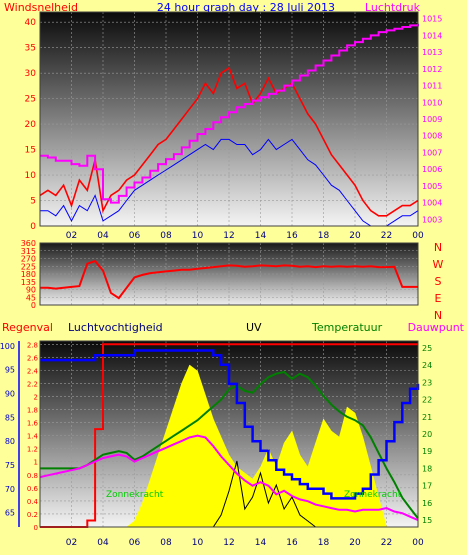  I want to click on wind-direction-line, so click(229, 279).